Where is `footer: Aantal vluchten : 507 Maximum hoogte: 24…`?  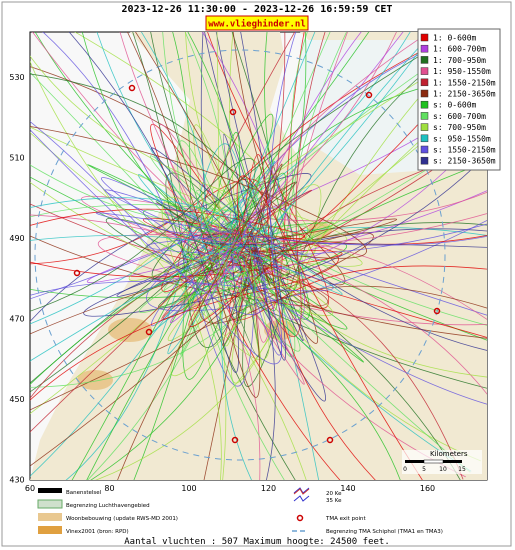
footer: Aantal vluchten : 507 Maximum hoogte: 24… is located at coordinates (257, 542).